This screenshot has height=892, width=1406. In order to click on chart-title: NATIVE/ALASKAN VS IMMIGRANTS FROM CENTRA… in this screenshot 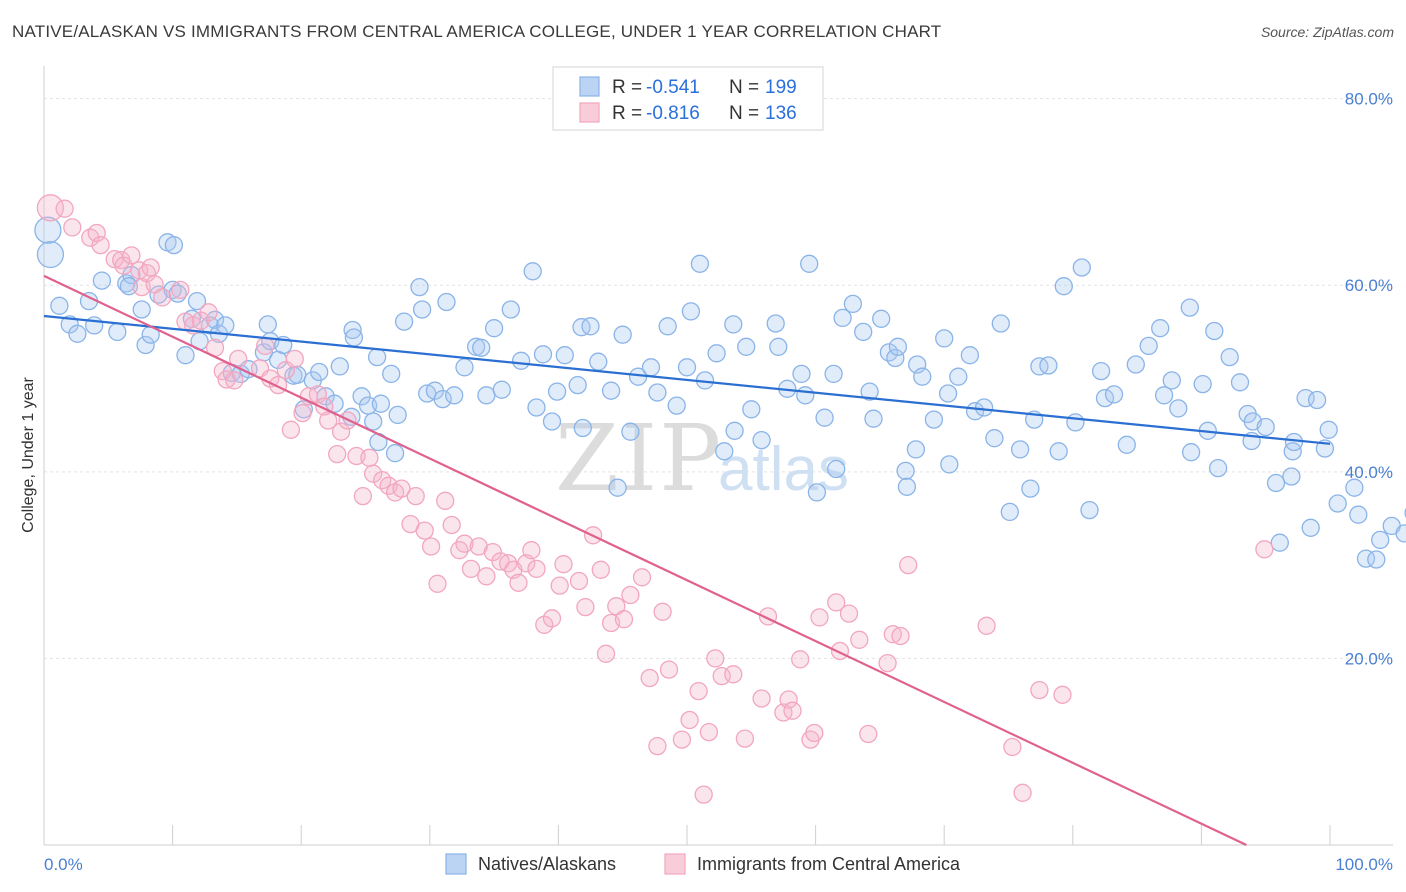, I will do `click(477, 31)`.